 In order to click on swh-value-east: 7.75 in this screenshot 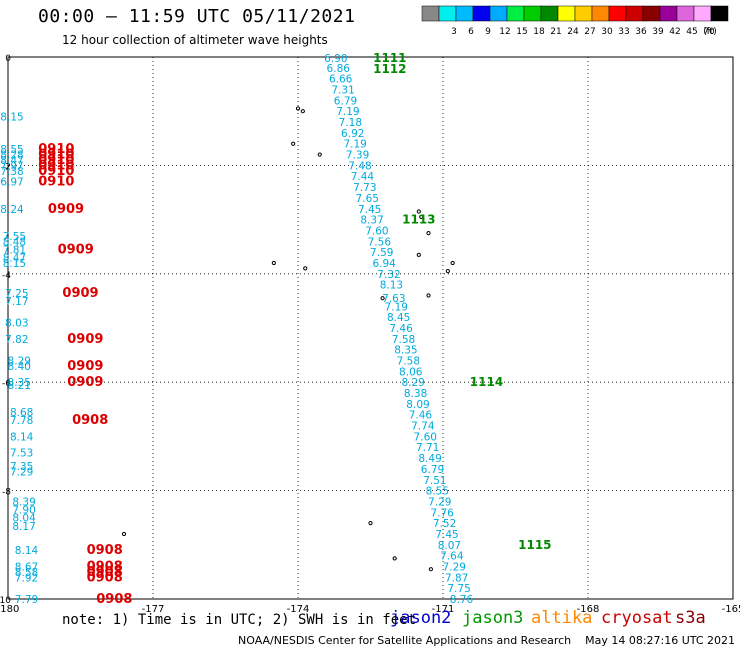, I will do `click(458, 589)`.